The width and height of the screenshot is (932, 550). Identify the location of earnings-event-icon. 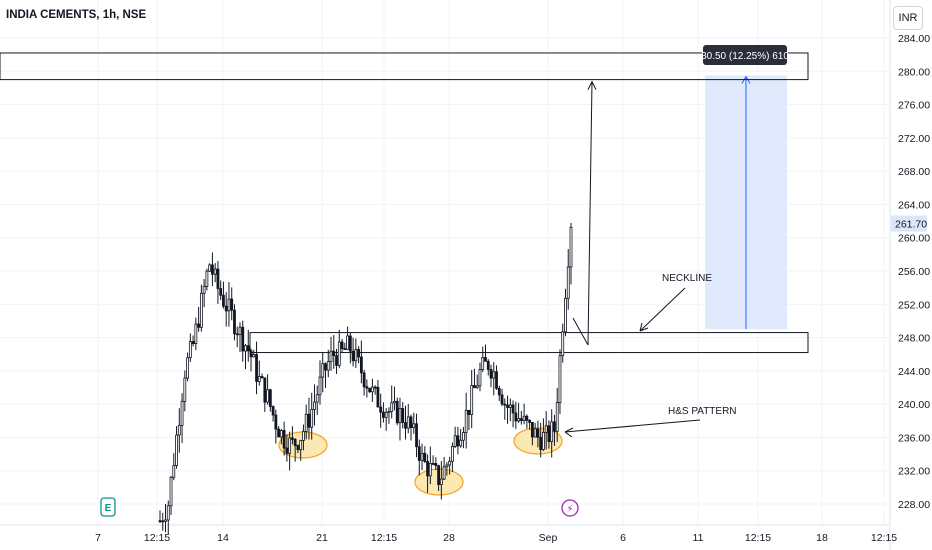
(108, 507).